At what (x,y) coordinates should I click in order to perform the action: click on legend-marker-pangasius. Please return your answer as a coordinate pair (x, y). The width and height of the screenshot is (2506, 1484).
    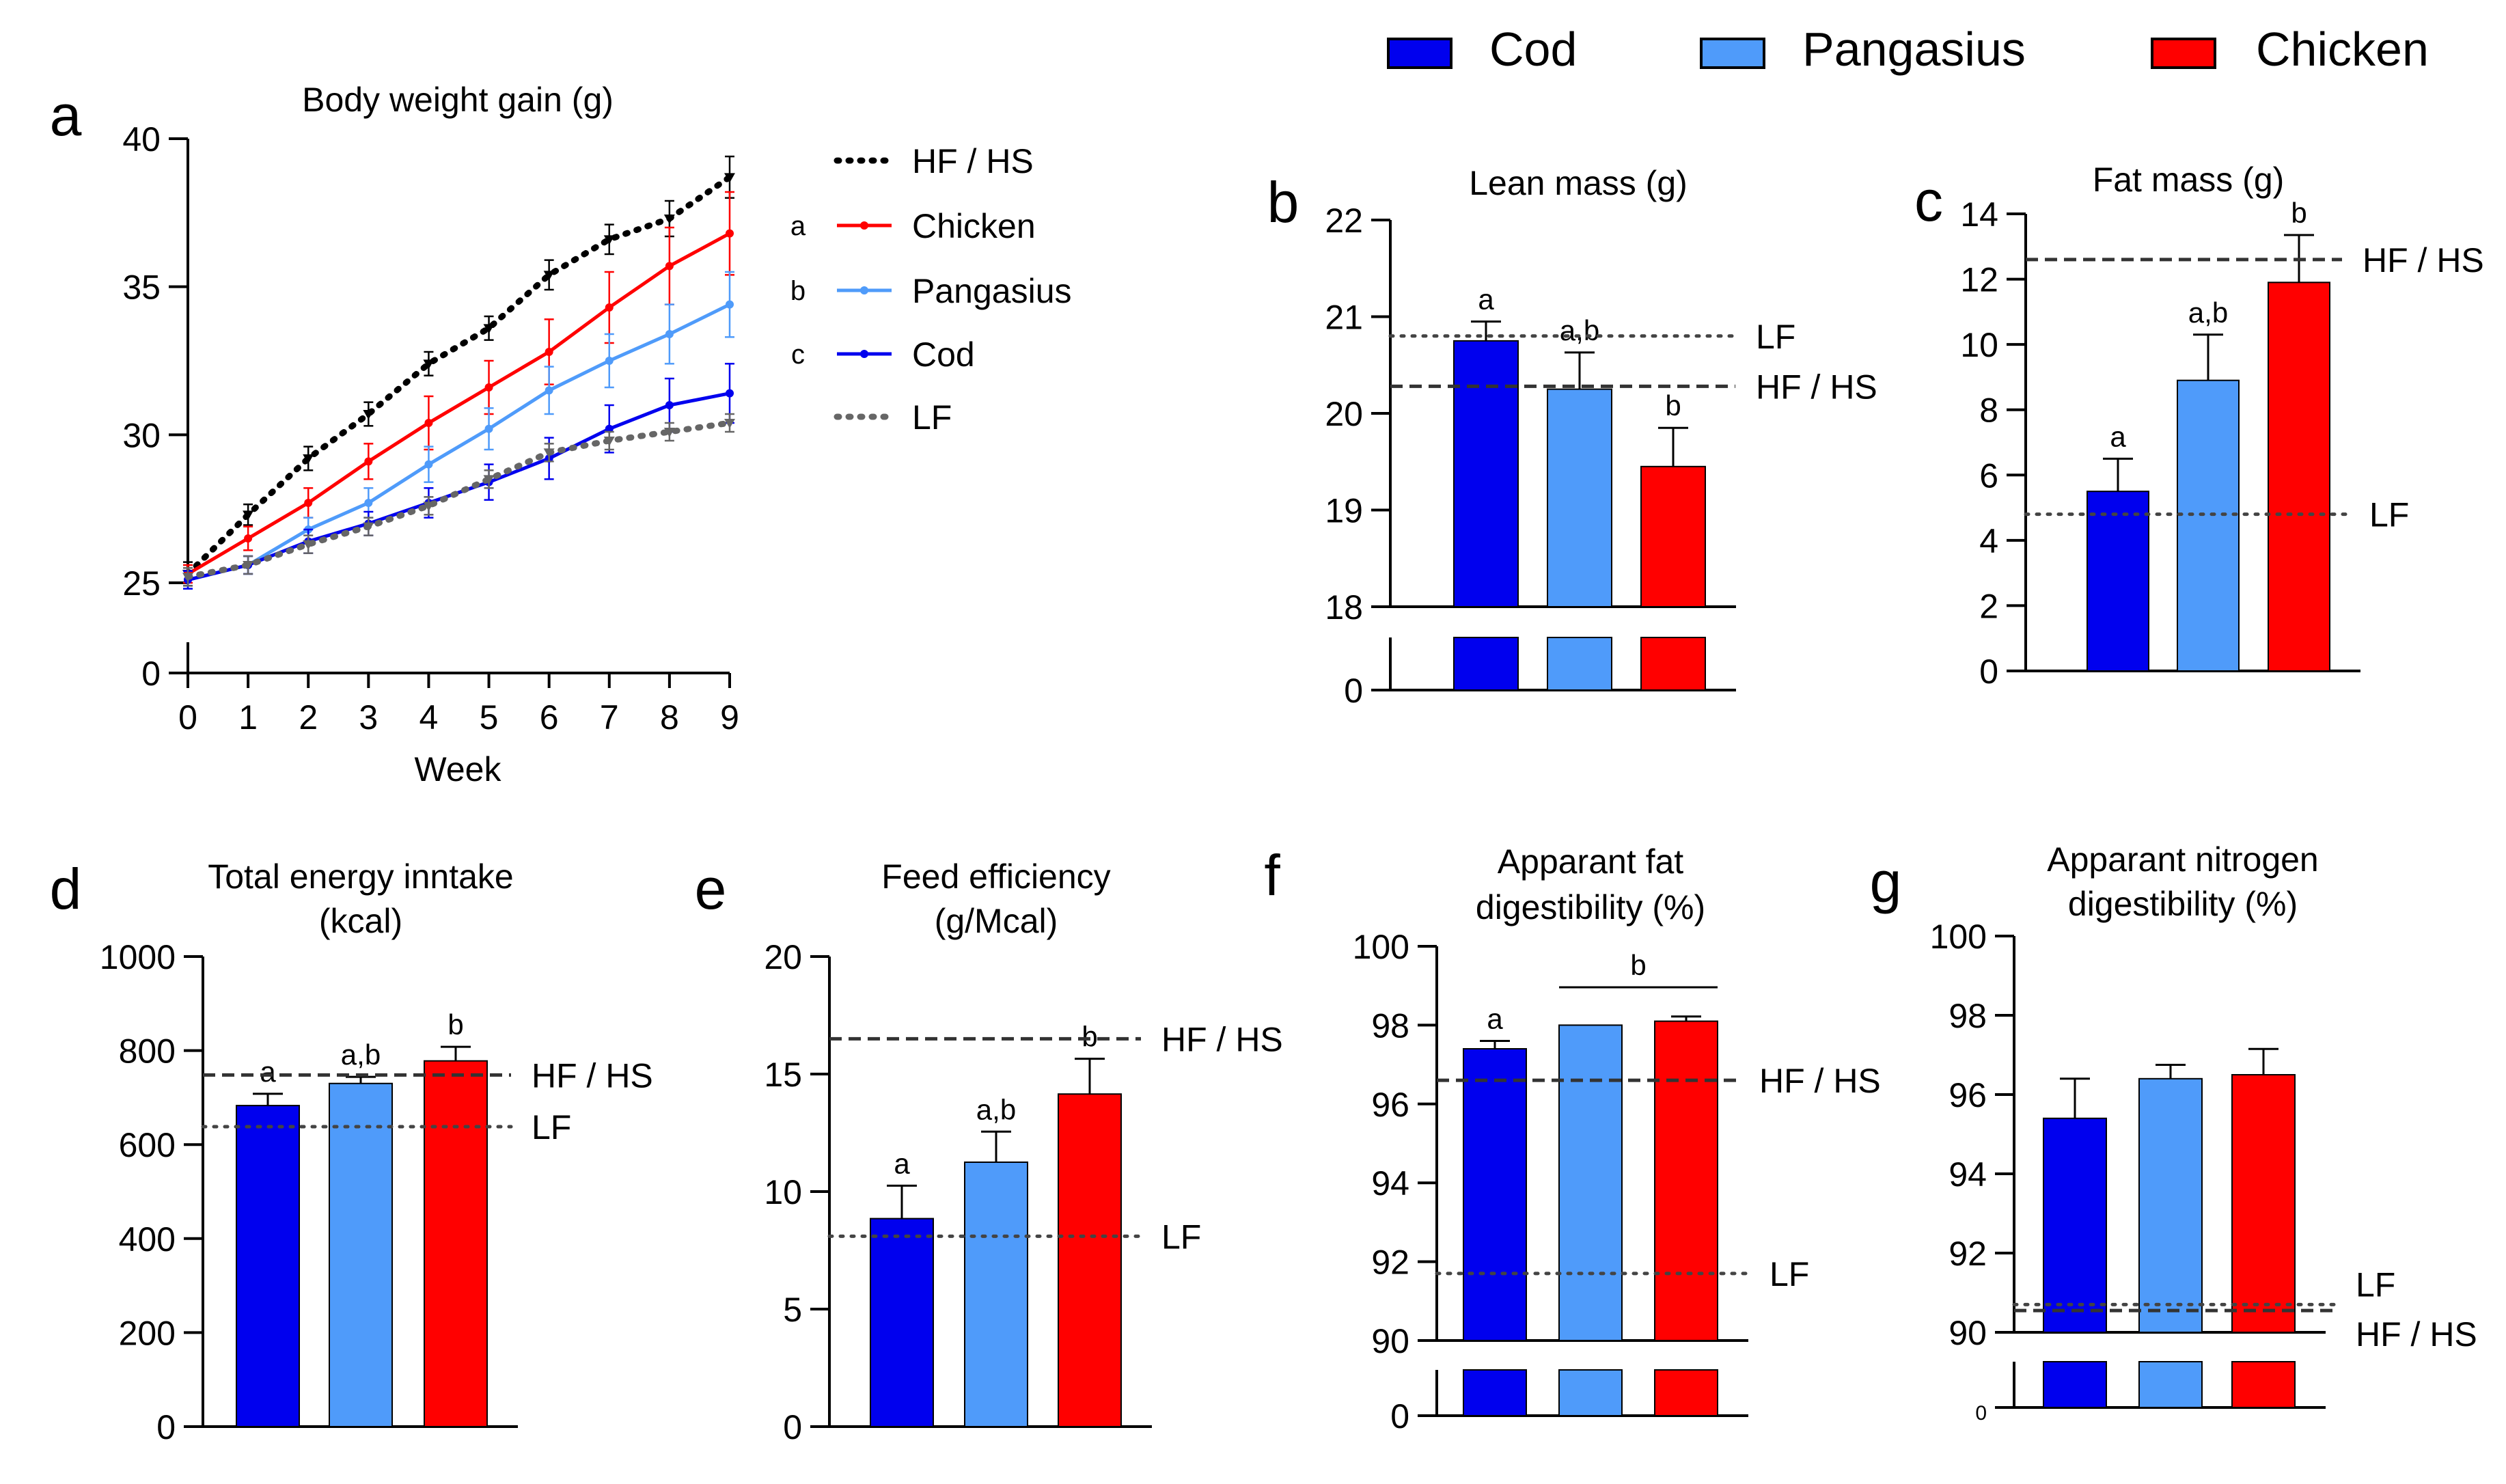
    Looking at the image, I should click on (864, 290).